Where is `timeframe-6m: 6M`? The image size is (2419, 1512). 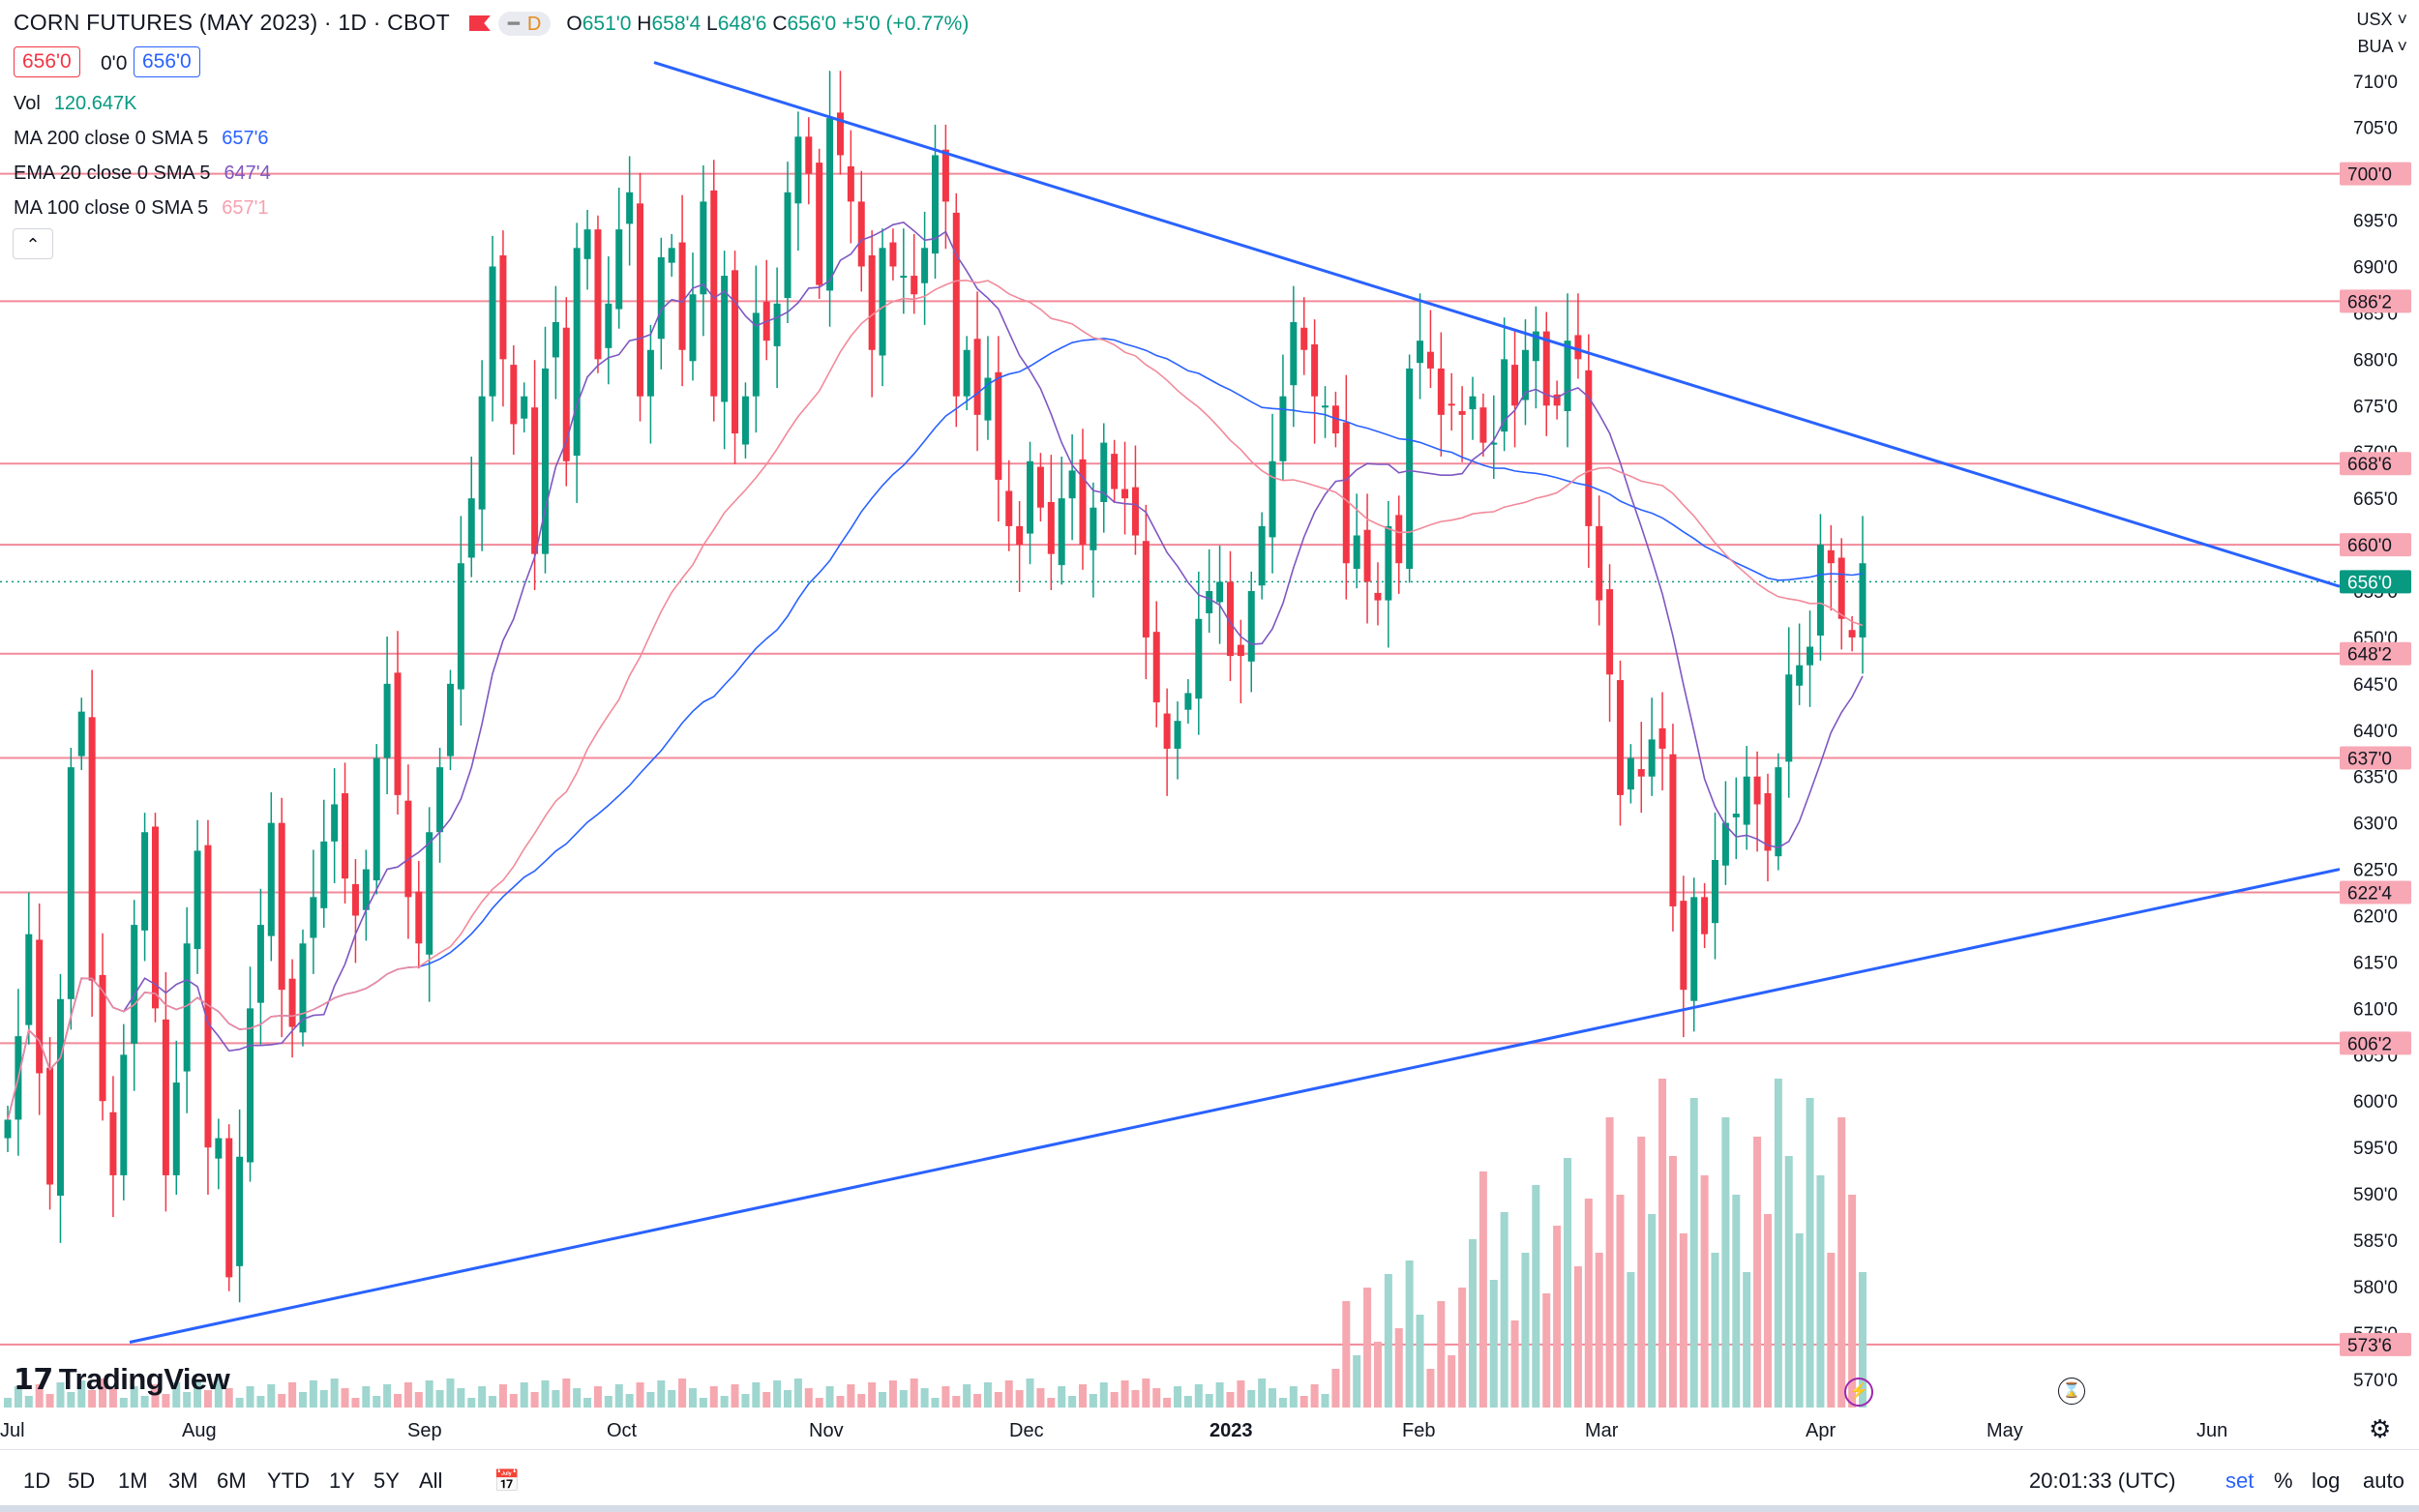
timeframe-6m: 6M is located at coordinates (232, 1481).